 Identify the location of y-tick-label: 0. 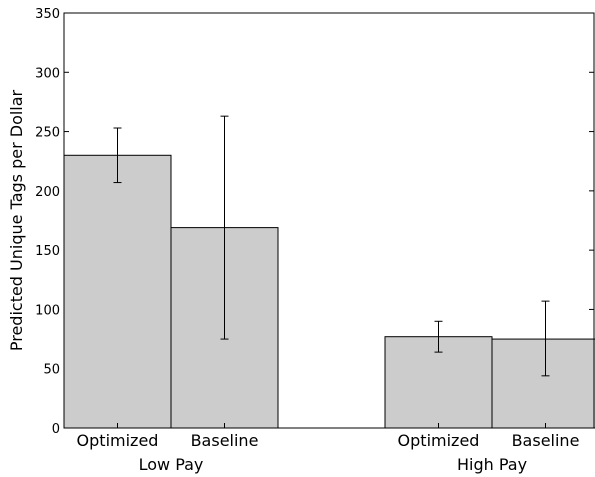
(56, 429).